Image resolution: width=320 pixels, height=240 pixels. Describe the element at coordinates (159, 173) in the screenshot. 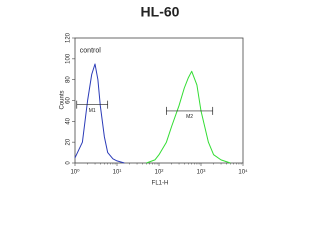

I see `x-tick-label: 10²` at that location.